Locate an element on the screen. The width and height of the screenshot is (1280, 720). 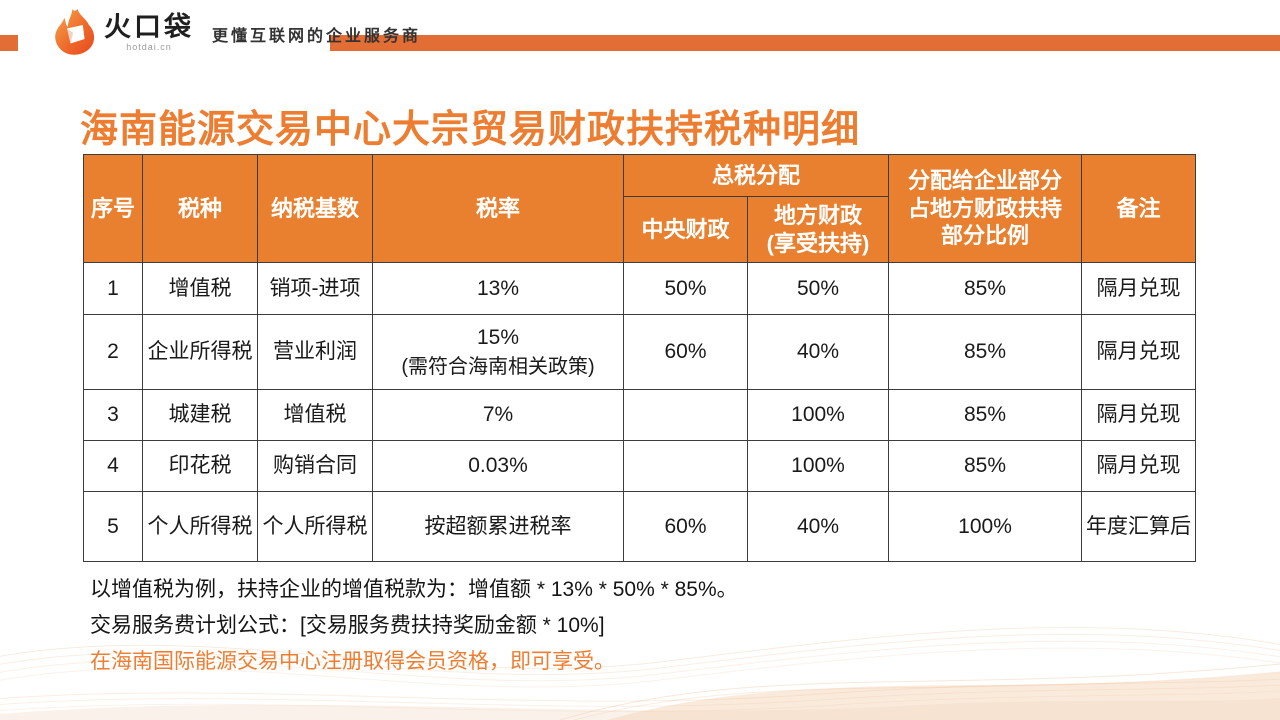
note-membership: 在海南国际能源交易中心注册取得会员资格，即可享受。 is located at coordinates (352, 661).